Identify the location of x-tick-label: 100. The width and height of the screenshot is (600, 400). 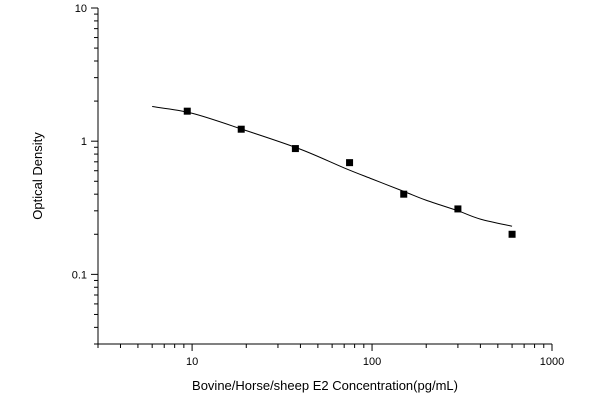
(372, 362).